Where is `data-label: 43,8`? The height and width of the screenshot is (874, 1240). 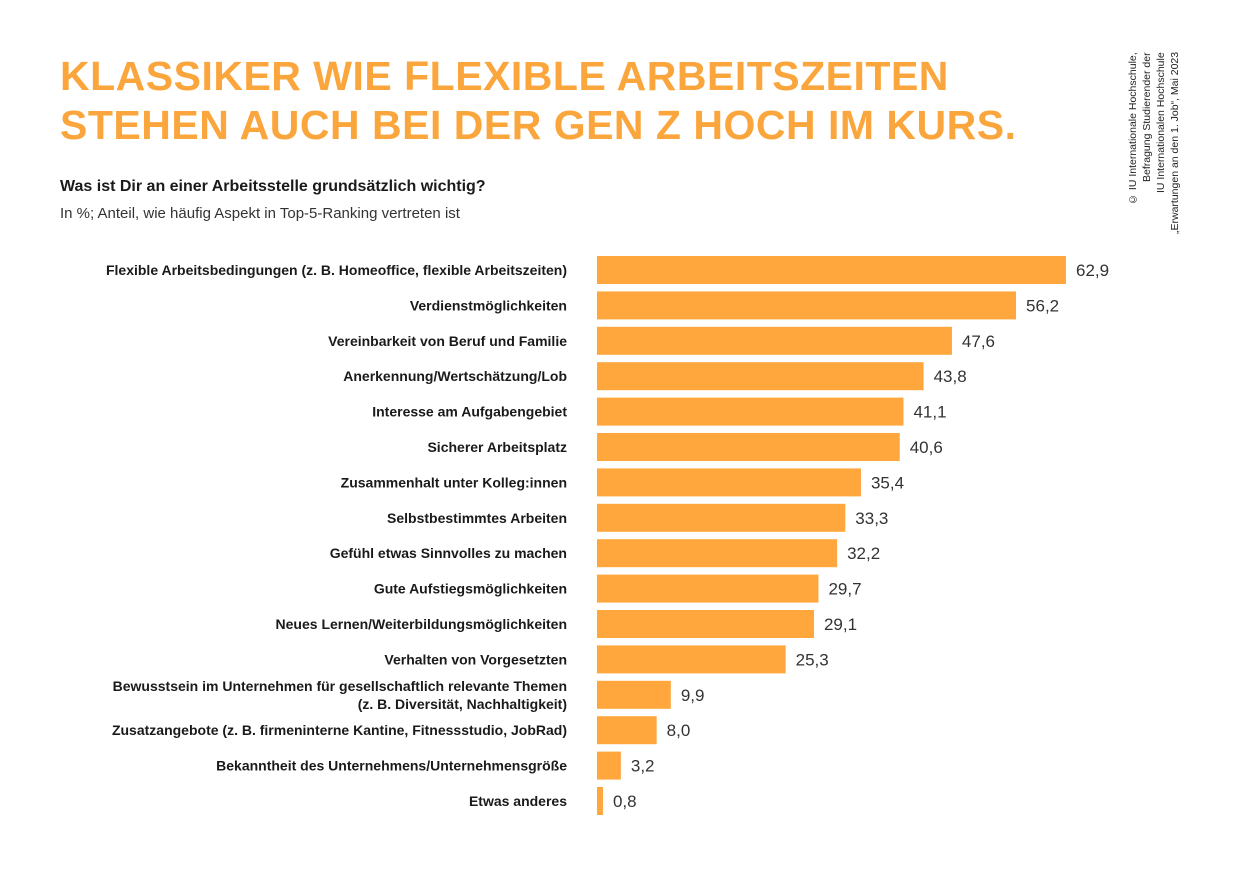 data-label: 43,8 is located at coordinates (950, 376).